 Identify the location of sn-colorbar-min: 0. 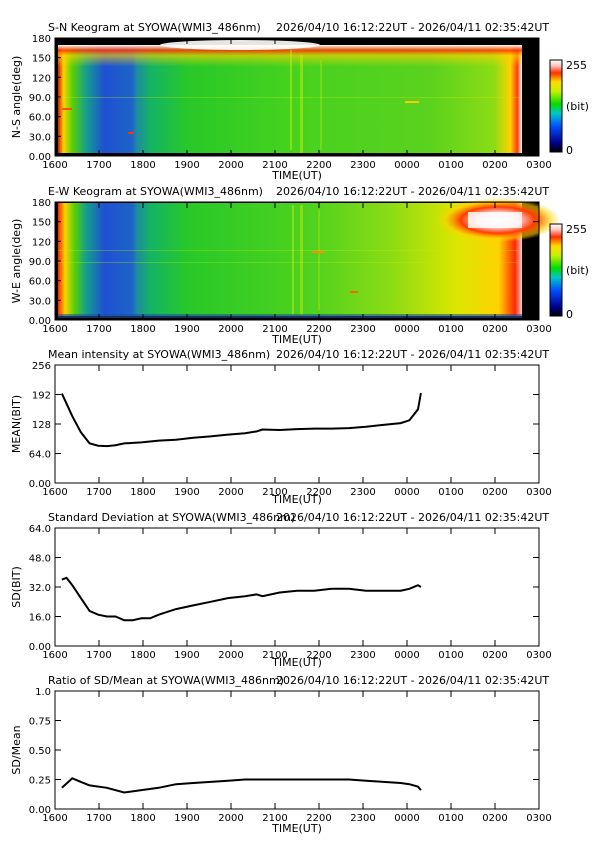
(569, 150).